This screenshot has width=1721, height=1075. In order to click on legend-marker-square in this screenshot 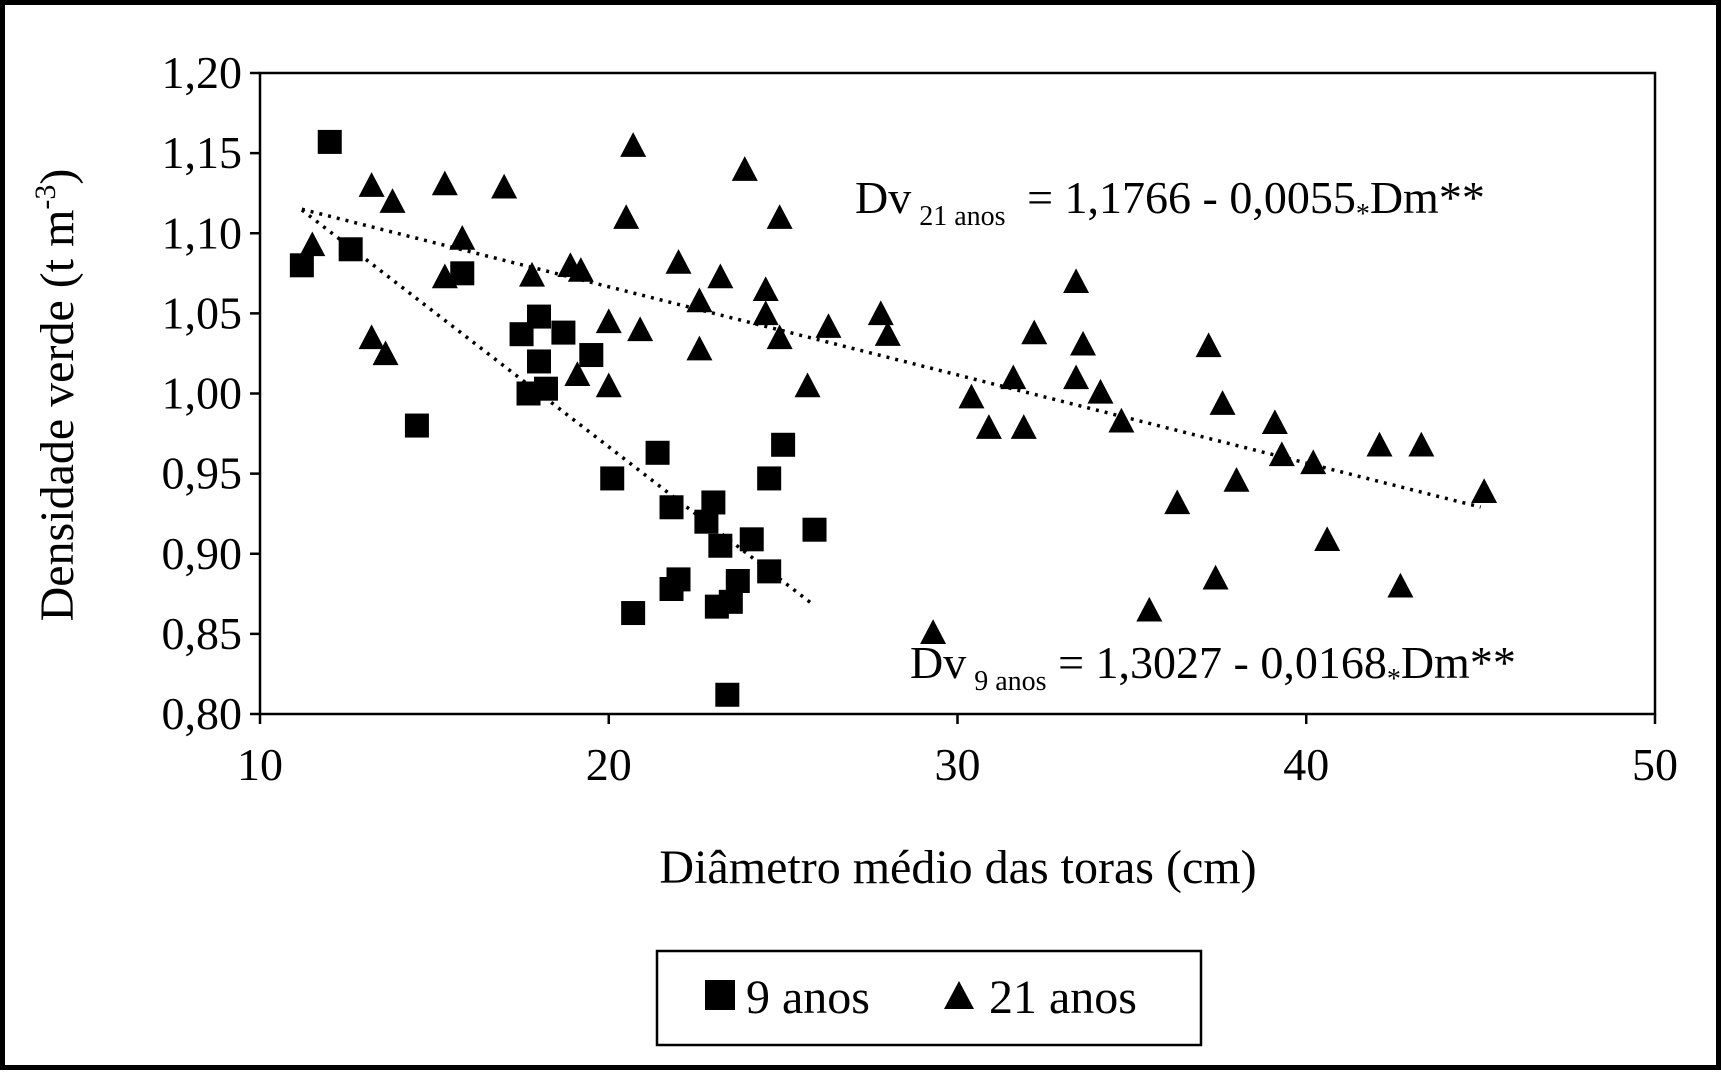, I will do `click(720, 995)`.